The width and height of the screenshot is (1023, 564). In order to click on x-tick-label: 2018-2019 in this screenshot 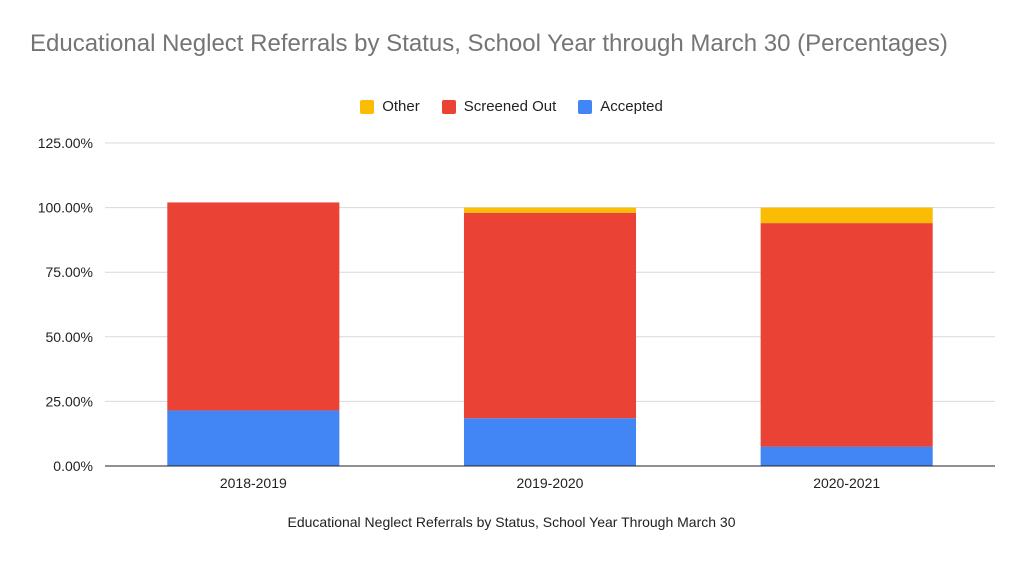, I will do `click(253, 483)`.